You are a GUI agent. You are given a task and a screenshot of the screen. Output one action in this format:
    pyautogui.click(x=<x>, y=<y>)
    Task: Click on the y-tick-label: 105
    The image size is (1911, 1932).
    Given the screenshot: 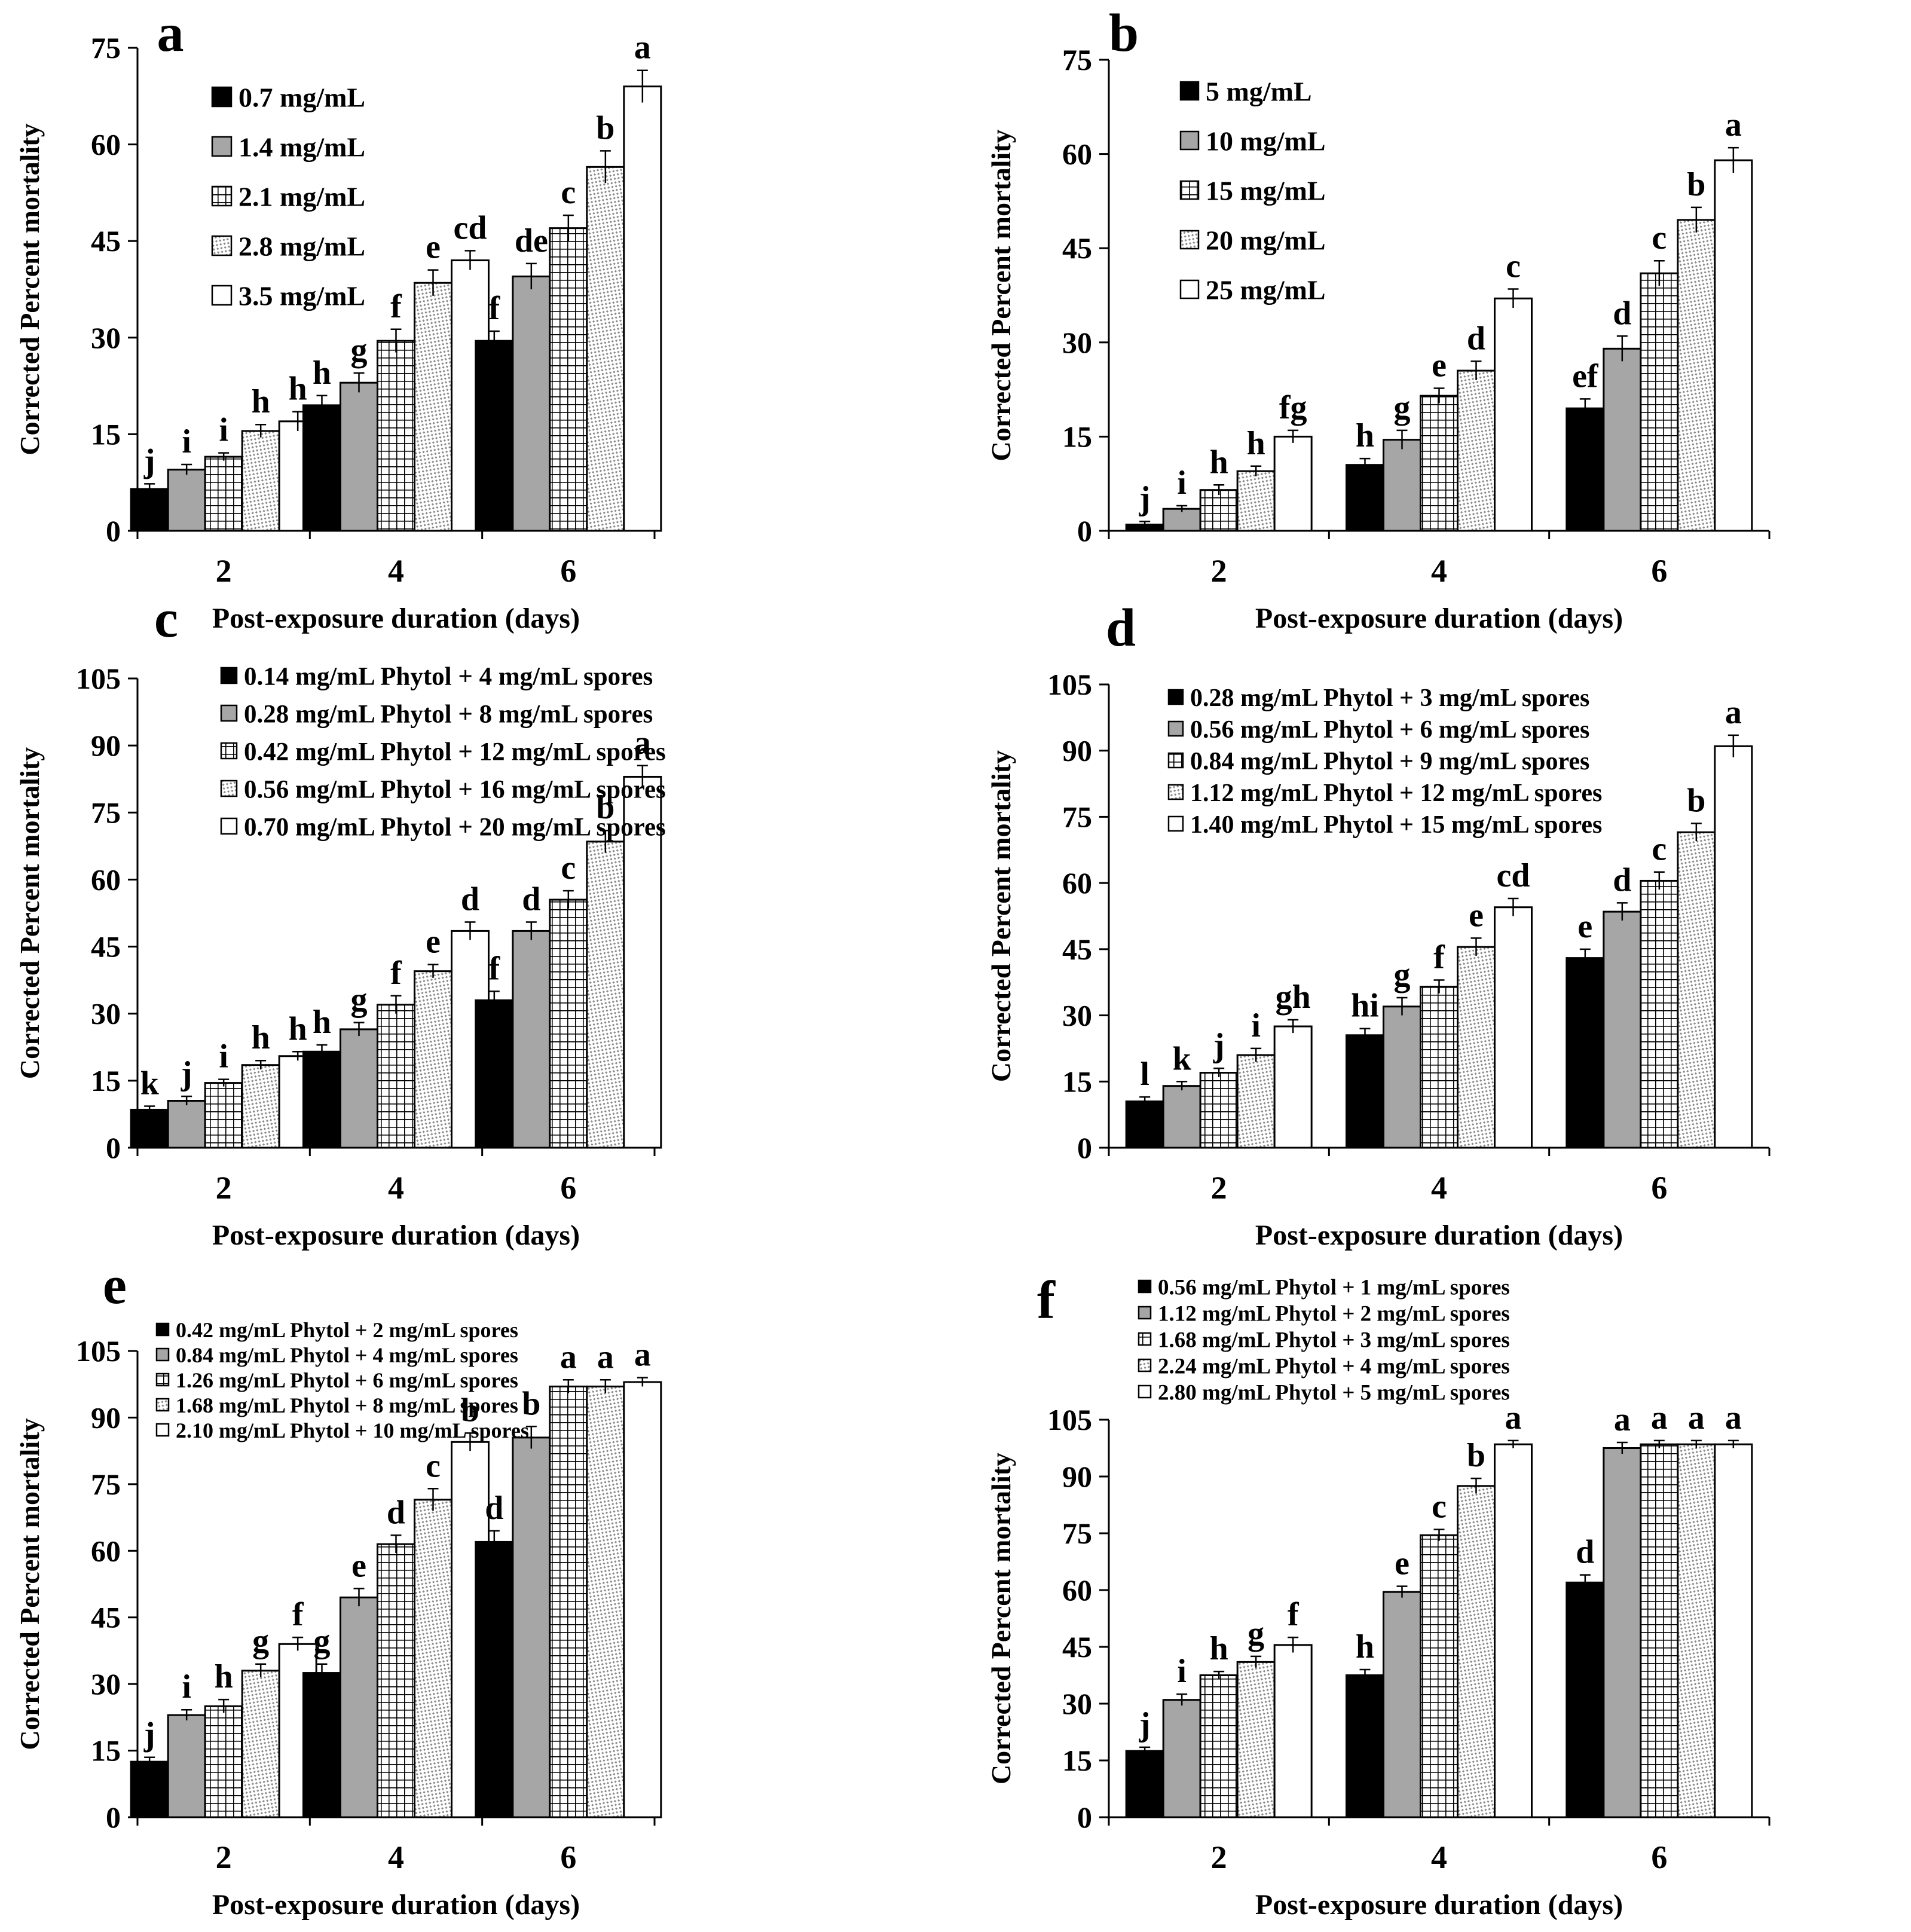 What is the action you would take?
    pyautogui.click(x=1069, y=1419)
    